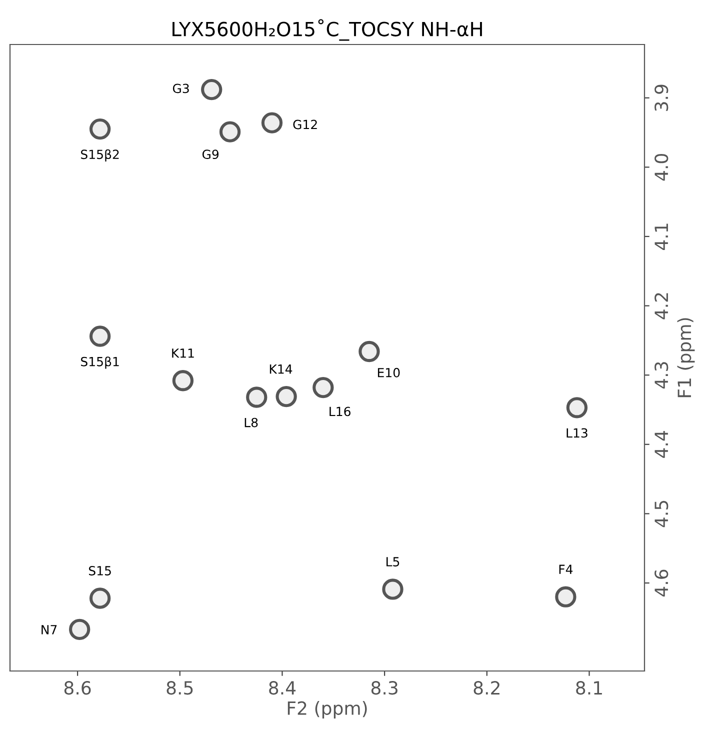  What do you see at coordinates (327, 30) in the screenshot?
I see `chart-title: LYX5600H₂O15˚C_TOCSY NH-αH` at bounding box center [327, 30].